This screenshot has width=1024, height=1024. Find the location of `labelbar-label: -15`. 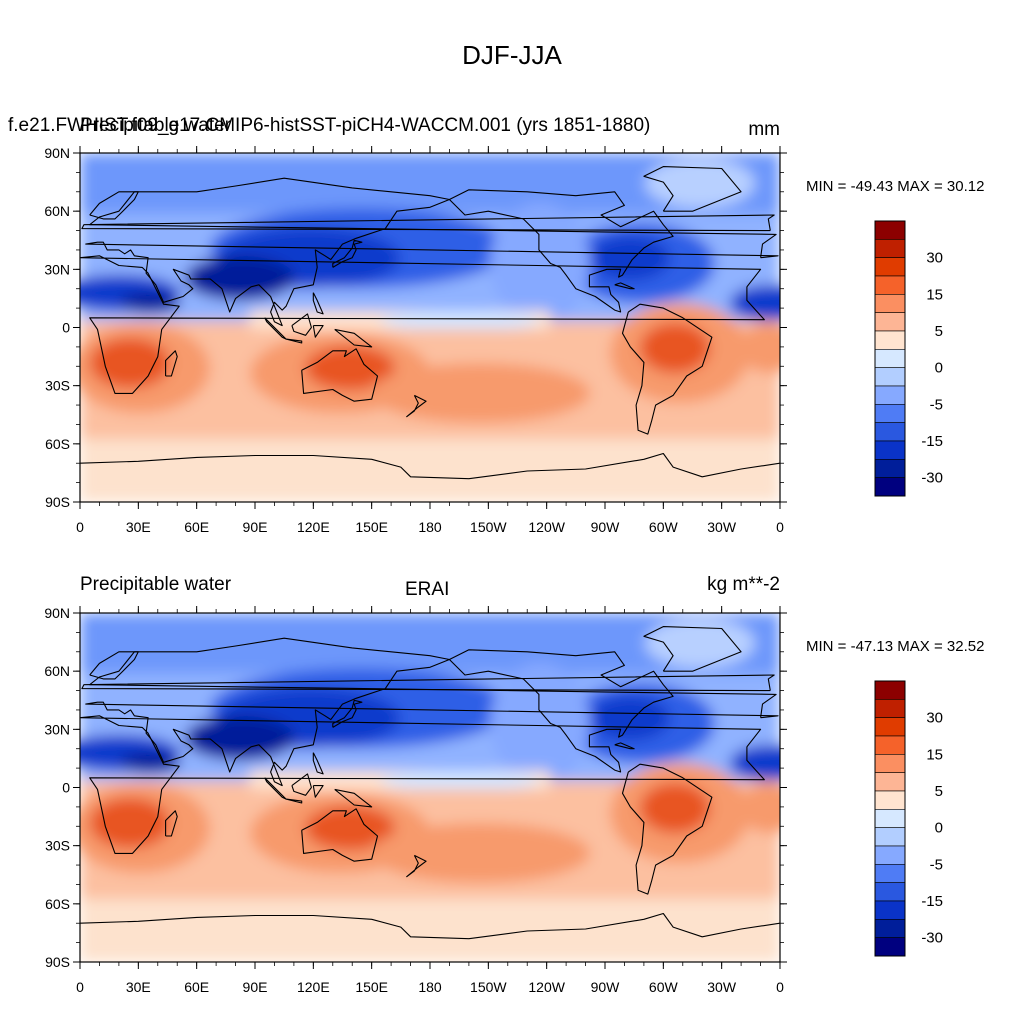

labelbar-label: -15 is located at coordinates (932, 441).